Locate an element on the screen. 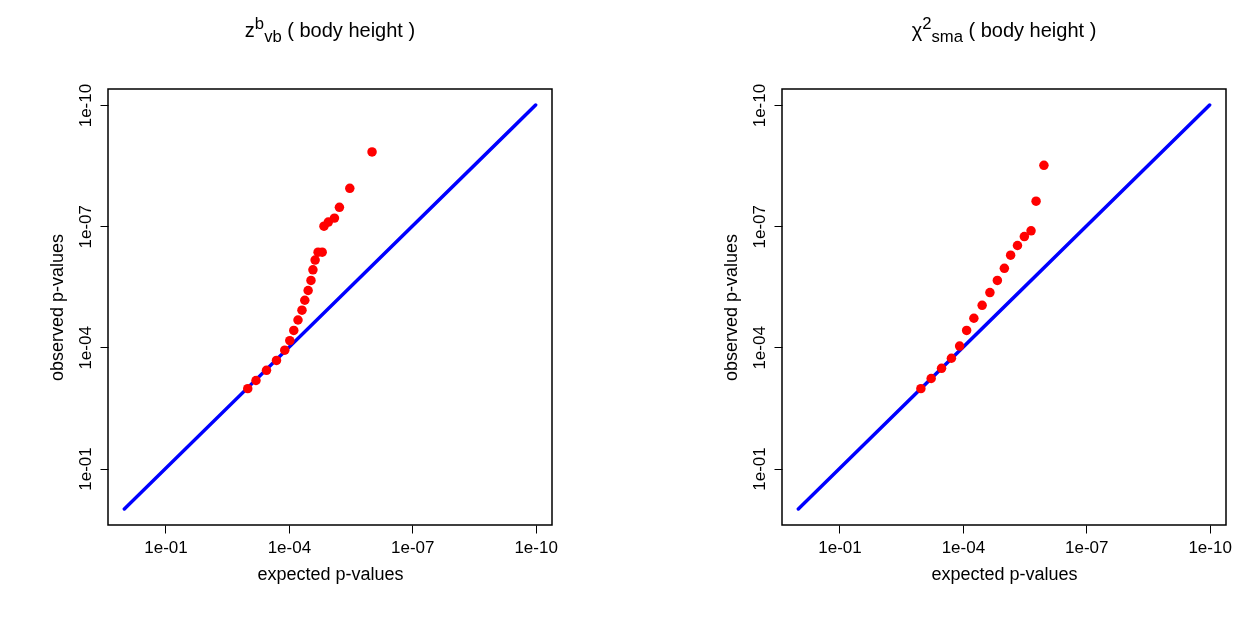  chart-title: z$^{b}$$_{vb}$ ( body height ) is located at coordinates (330, 31).